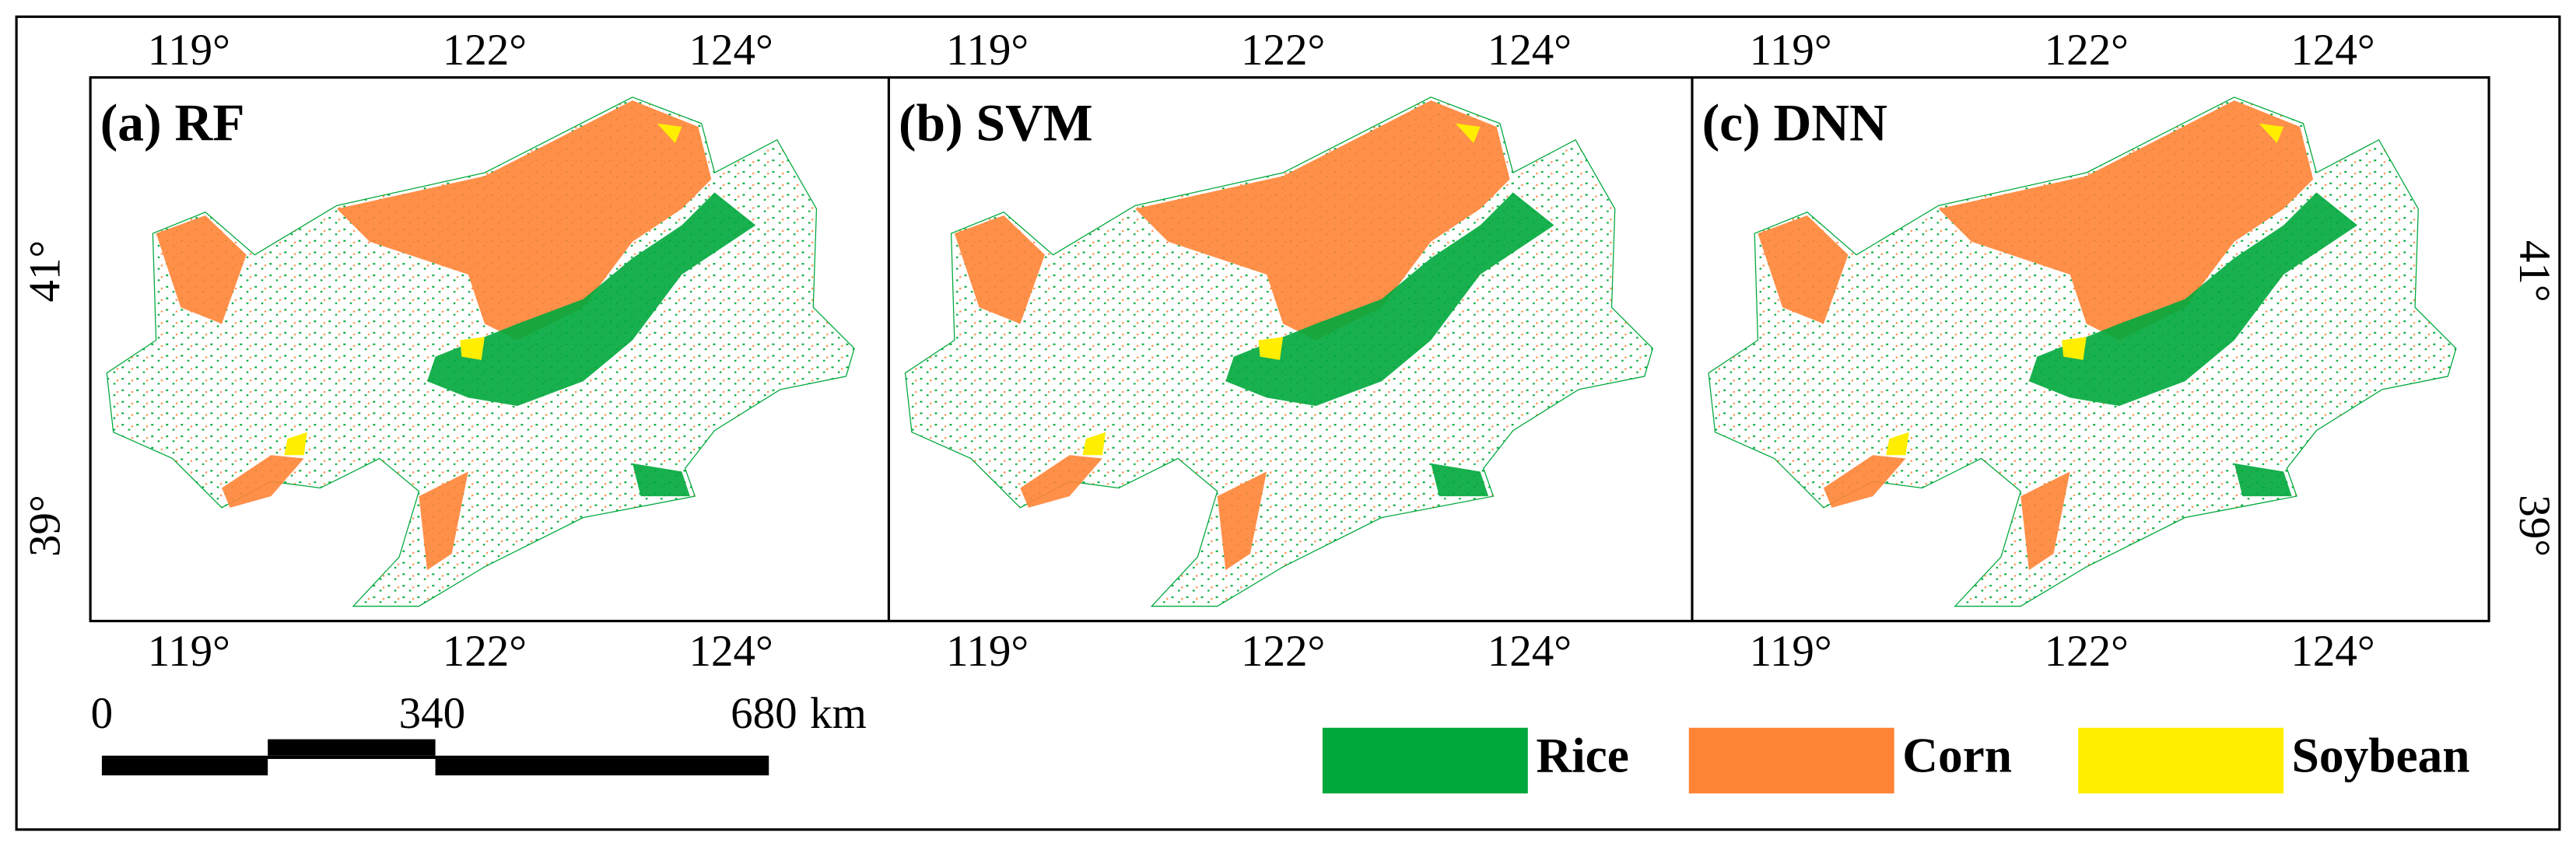 This screenshot has width=2576, height=843. What do you see at coordinates (764, 713) in the screenshot?
I see `scale-label: 680` at bounding box center [764, 713].